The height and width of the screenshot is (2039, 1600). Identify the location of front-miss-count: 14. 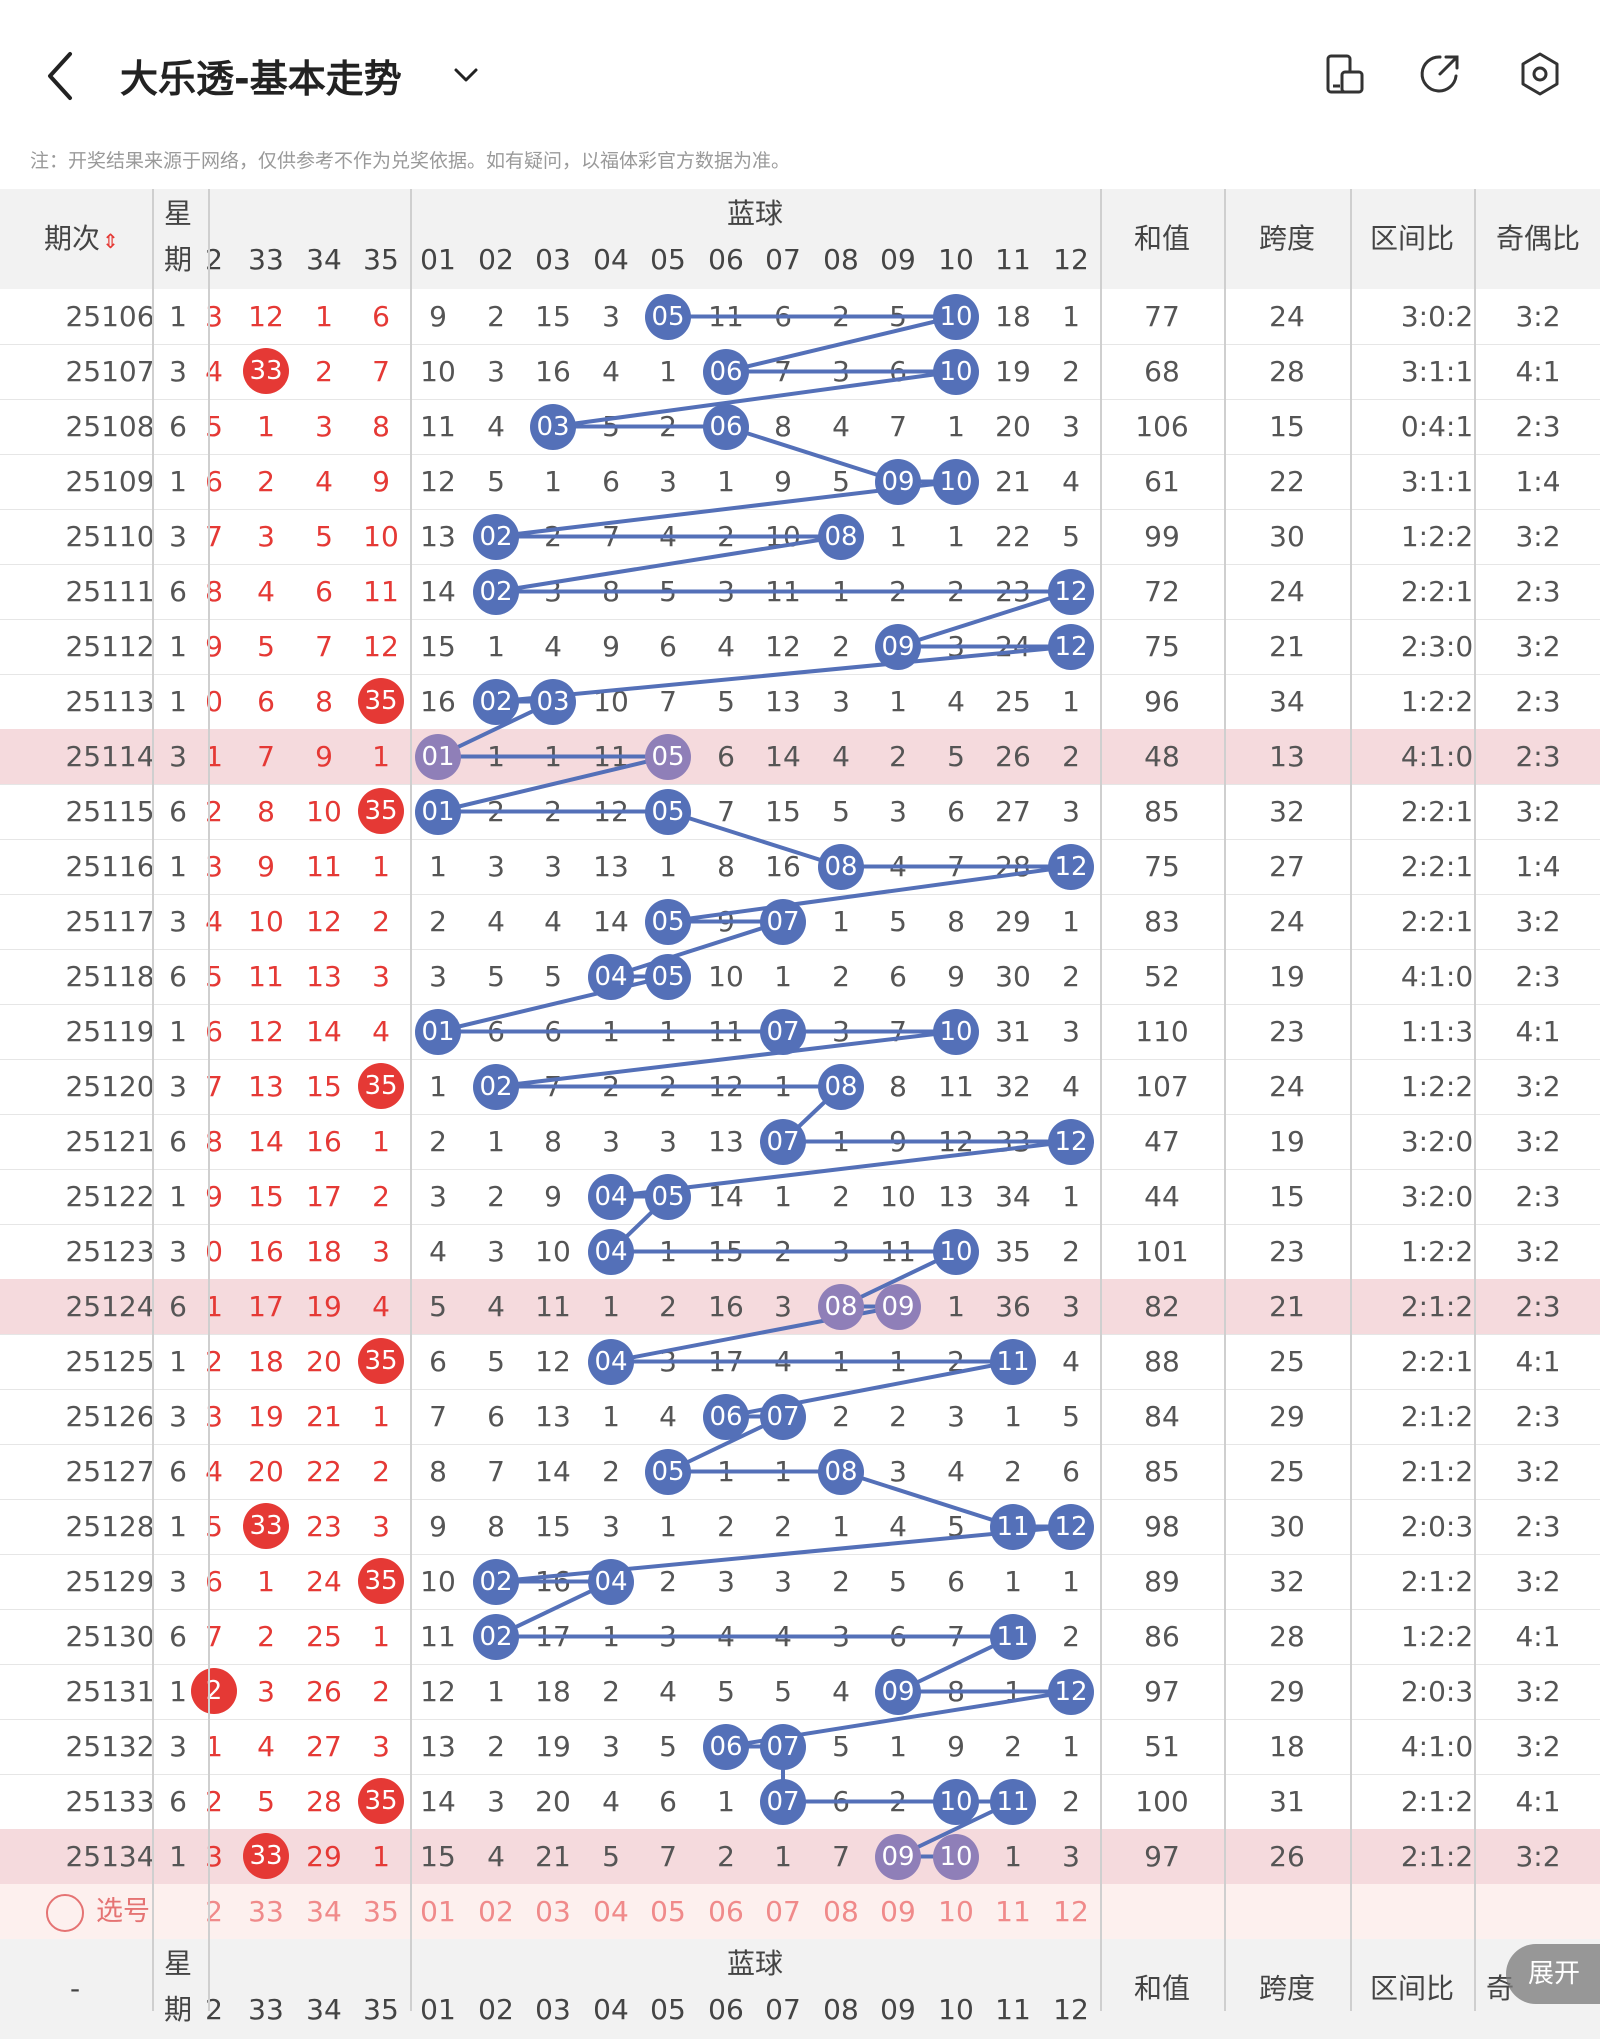
(266, 1141).